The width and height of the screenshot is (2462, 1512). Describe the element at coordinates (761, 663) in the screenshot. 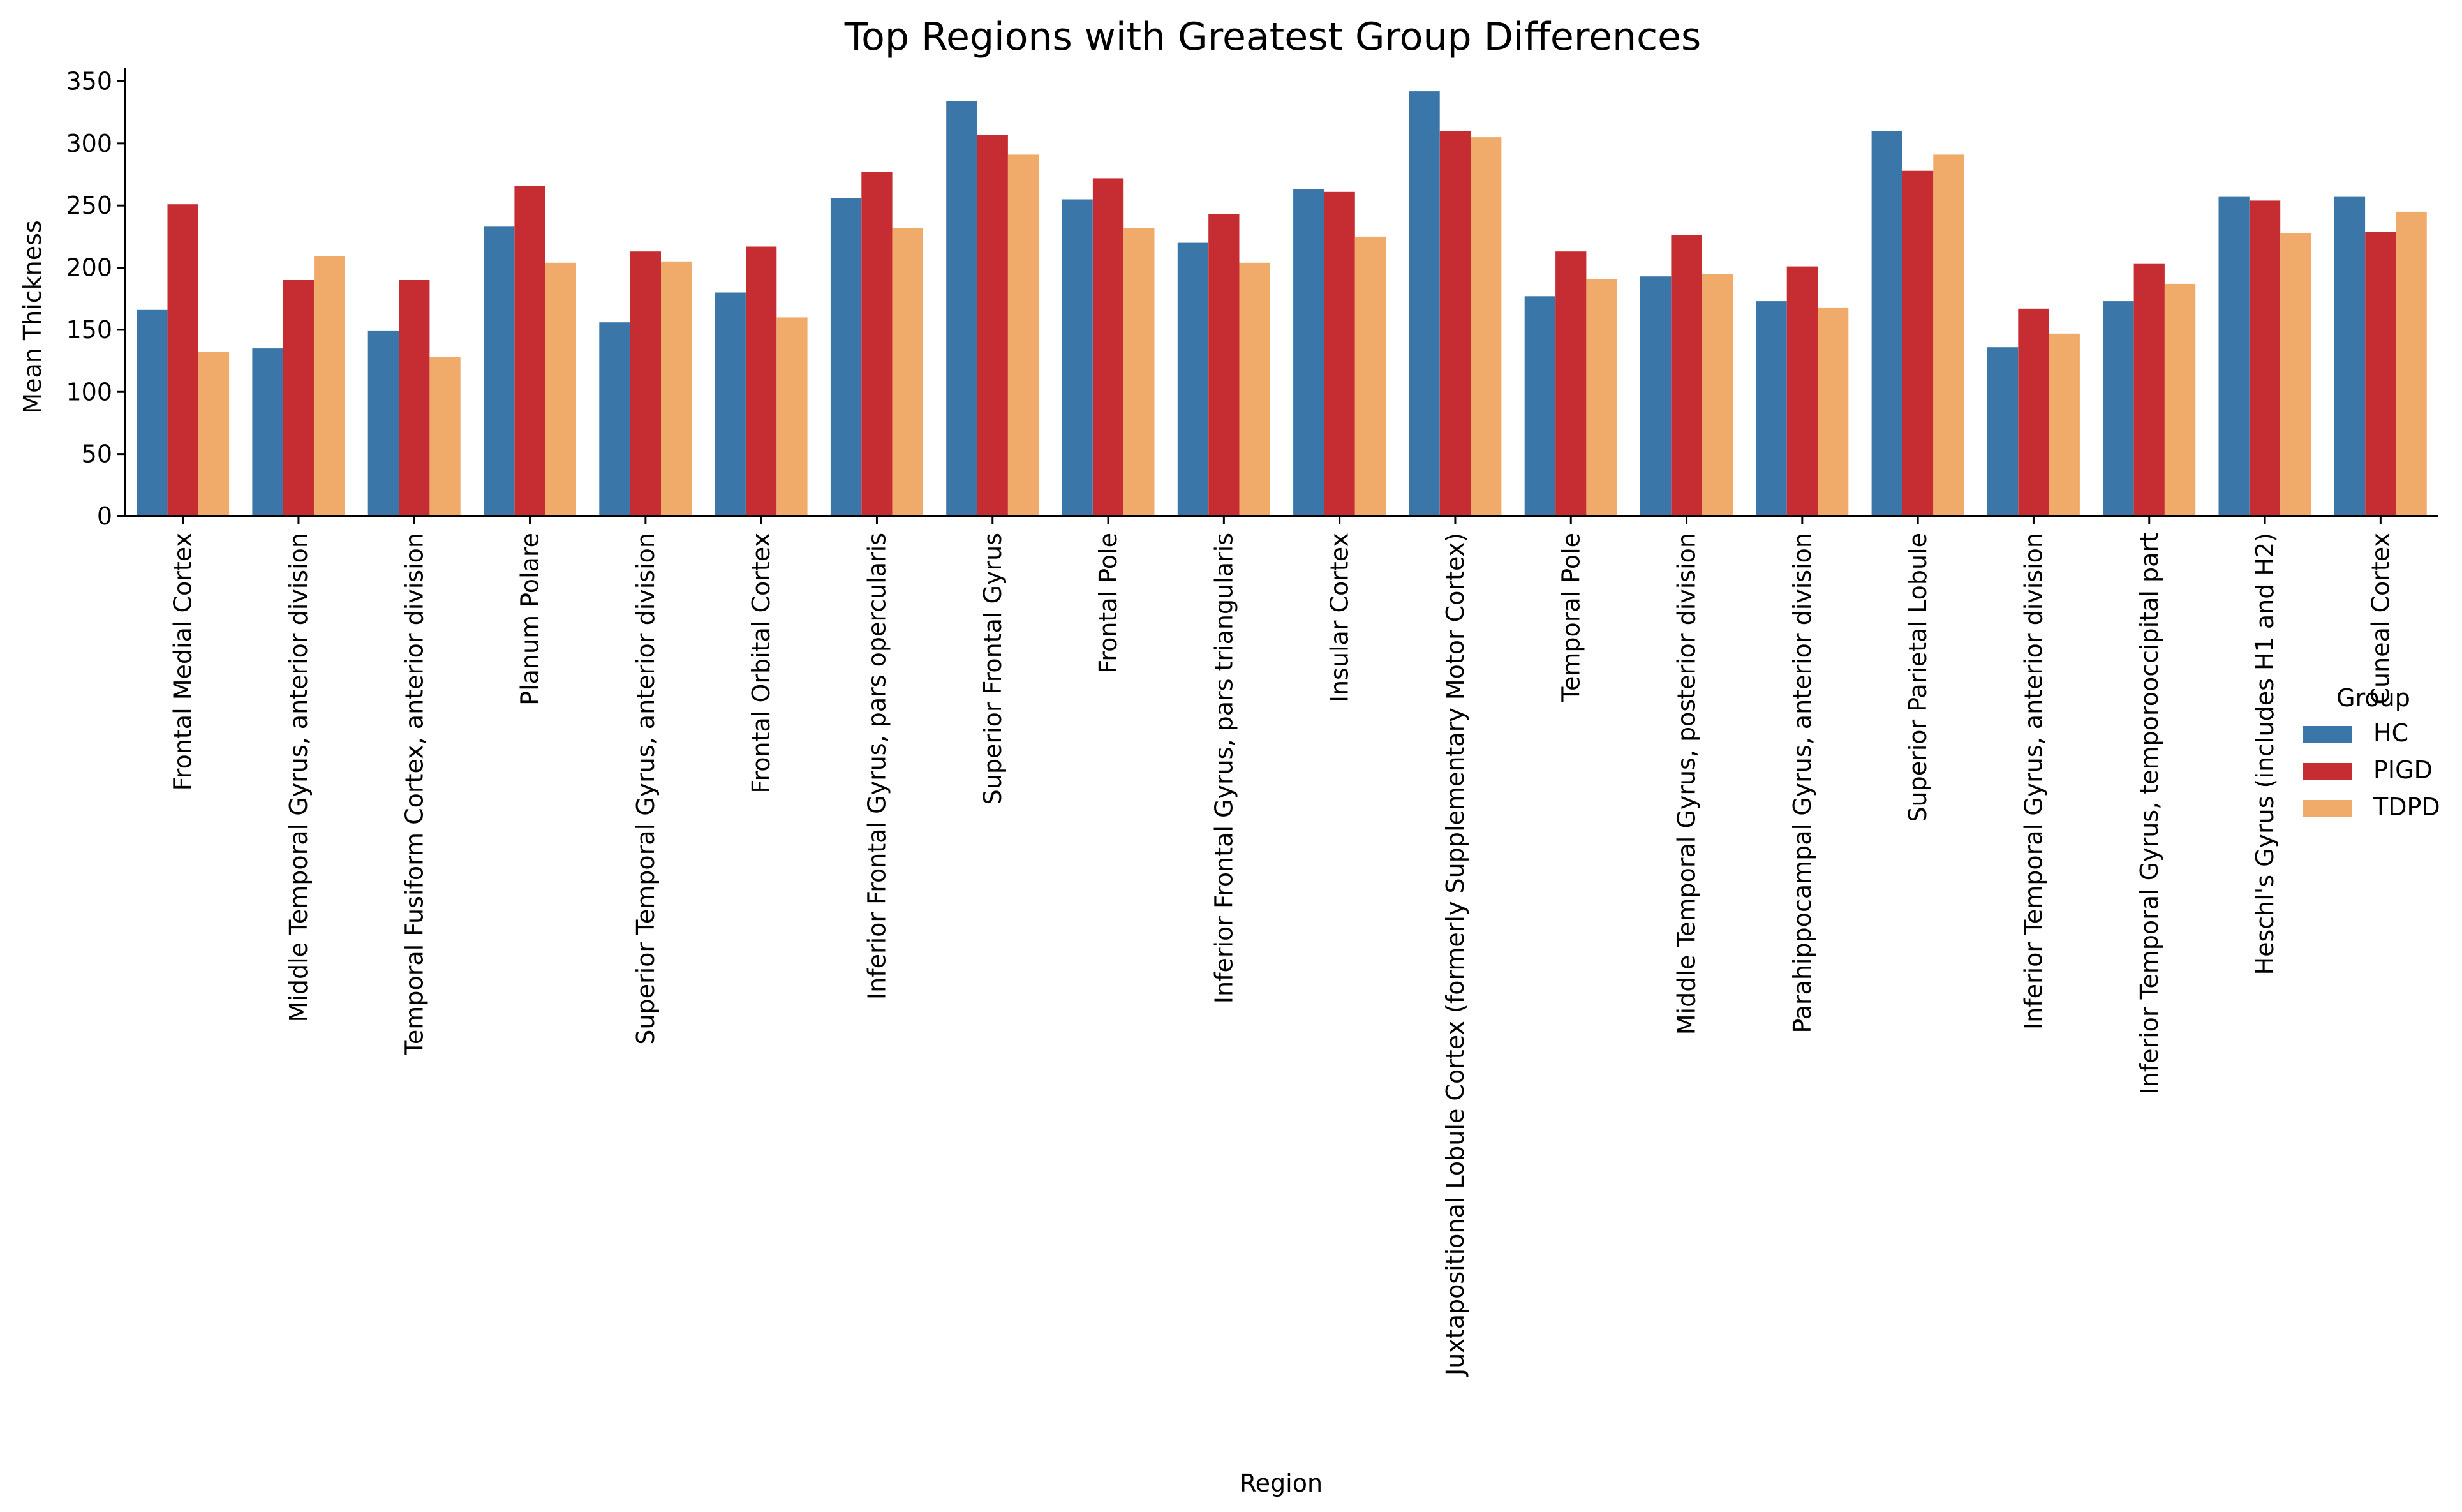

I see `x-tick-label: Frontal Orbital Cortex` at that location.